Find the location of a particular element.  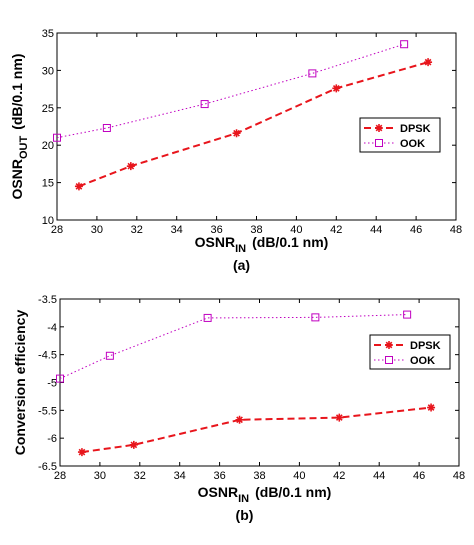

y-tick-label: 35 is located at coordinates (48, 34).